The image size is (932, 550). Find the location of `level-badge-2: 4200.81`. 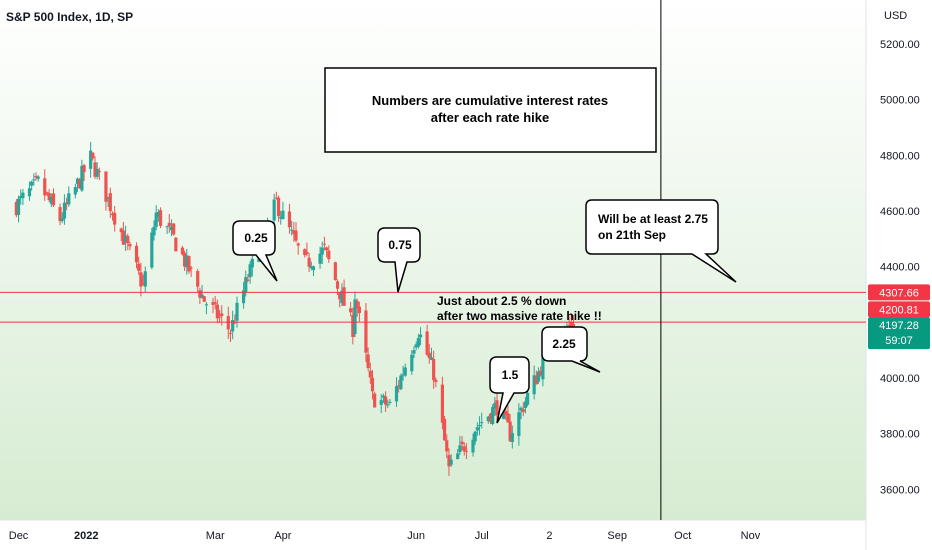

level-badge-2: 4200.81 is located at coordinates (899, 309).